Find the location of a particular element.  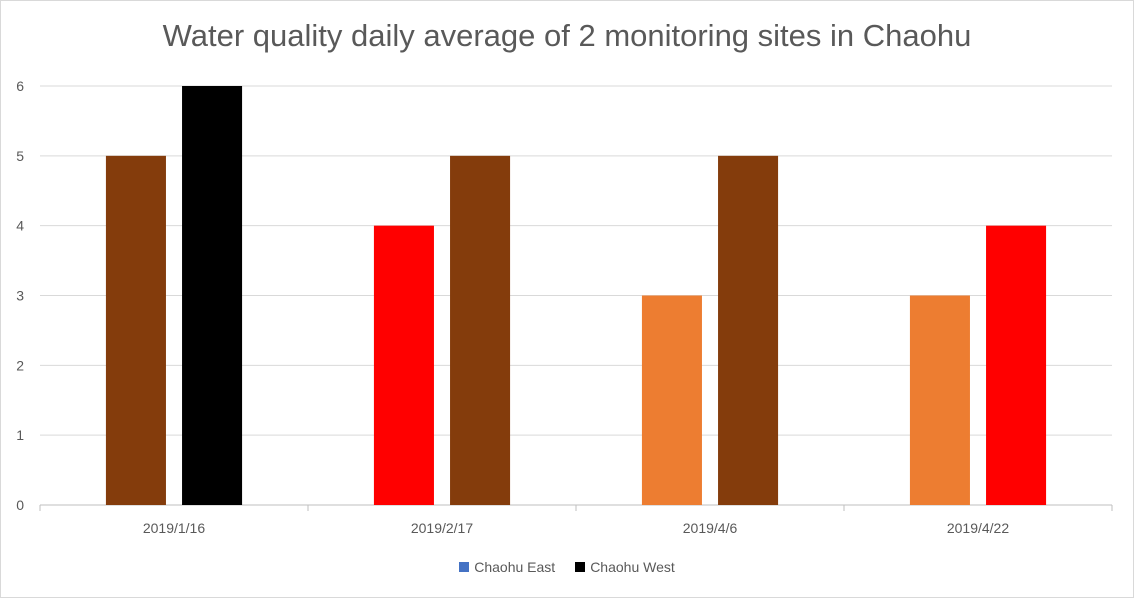

x-tick-label: 2019/4/22 is located at coordinates (978, 528).